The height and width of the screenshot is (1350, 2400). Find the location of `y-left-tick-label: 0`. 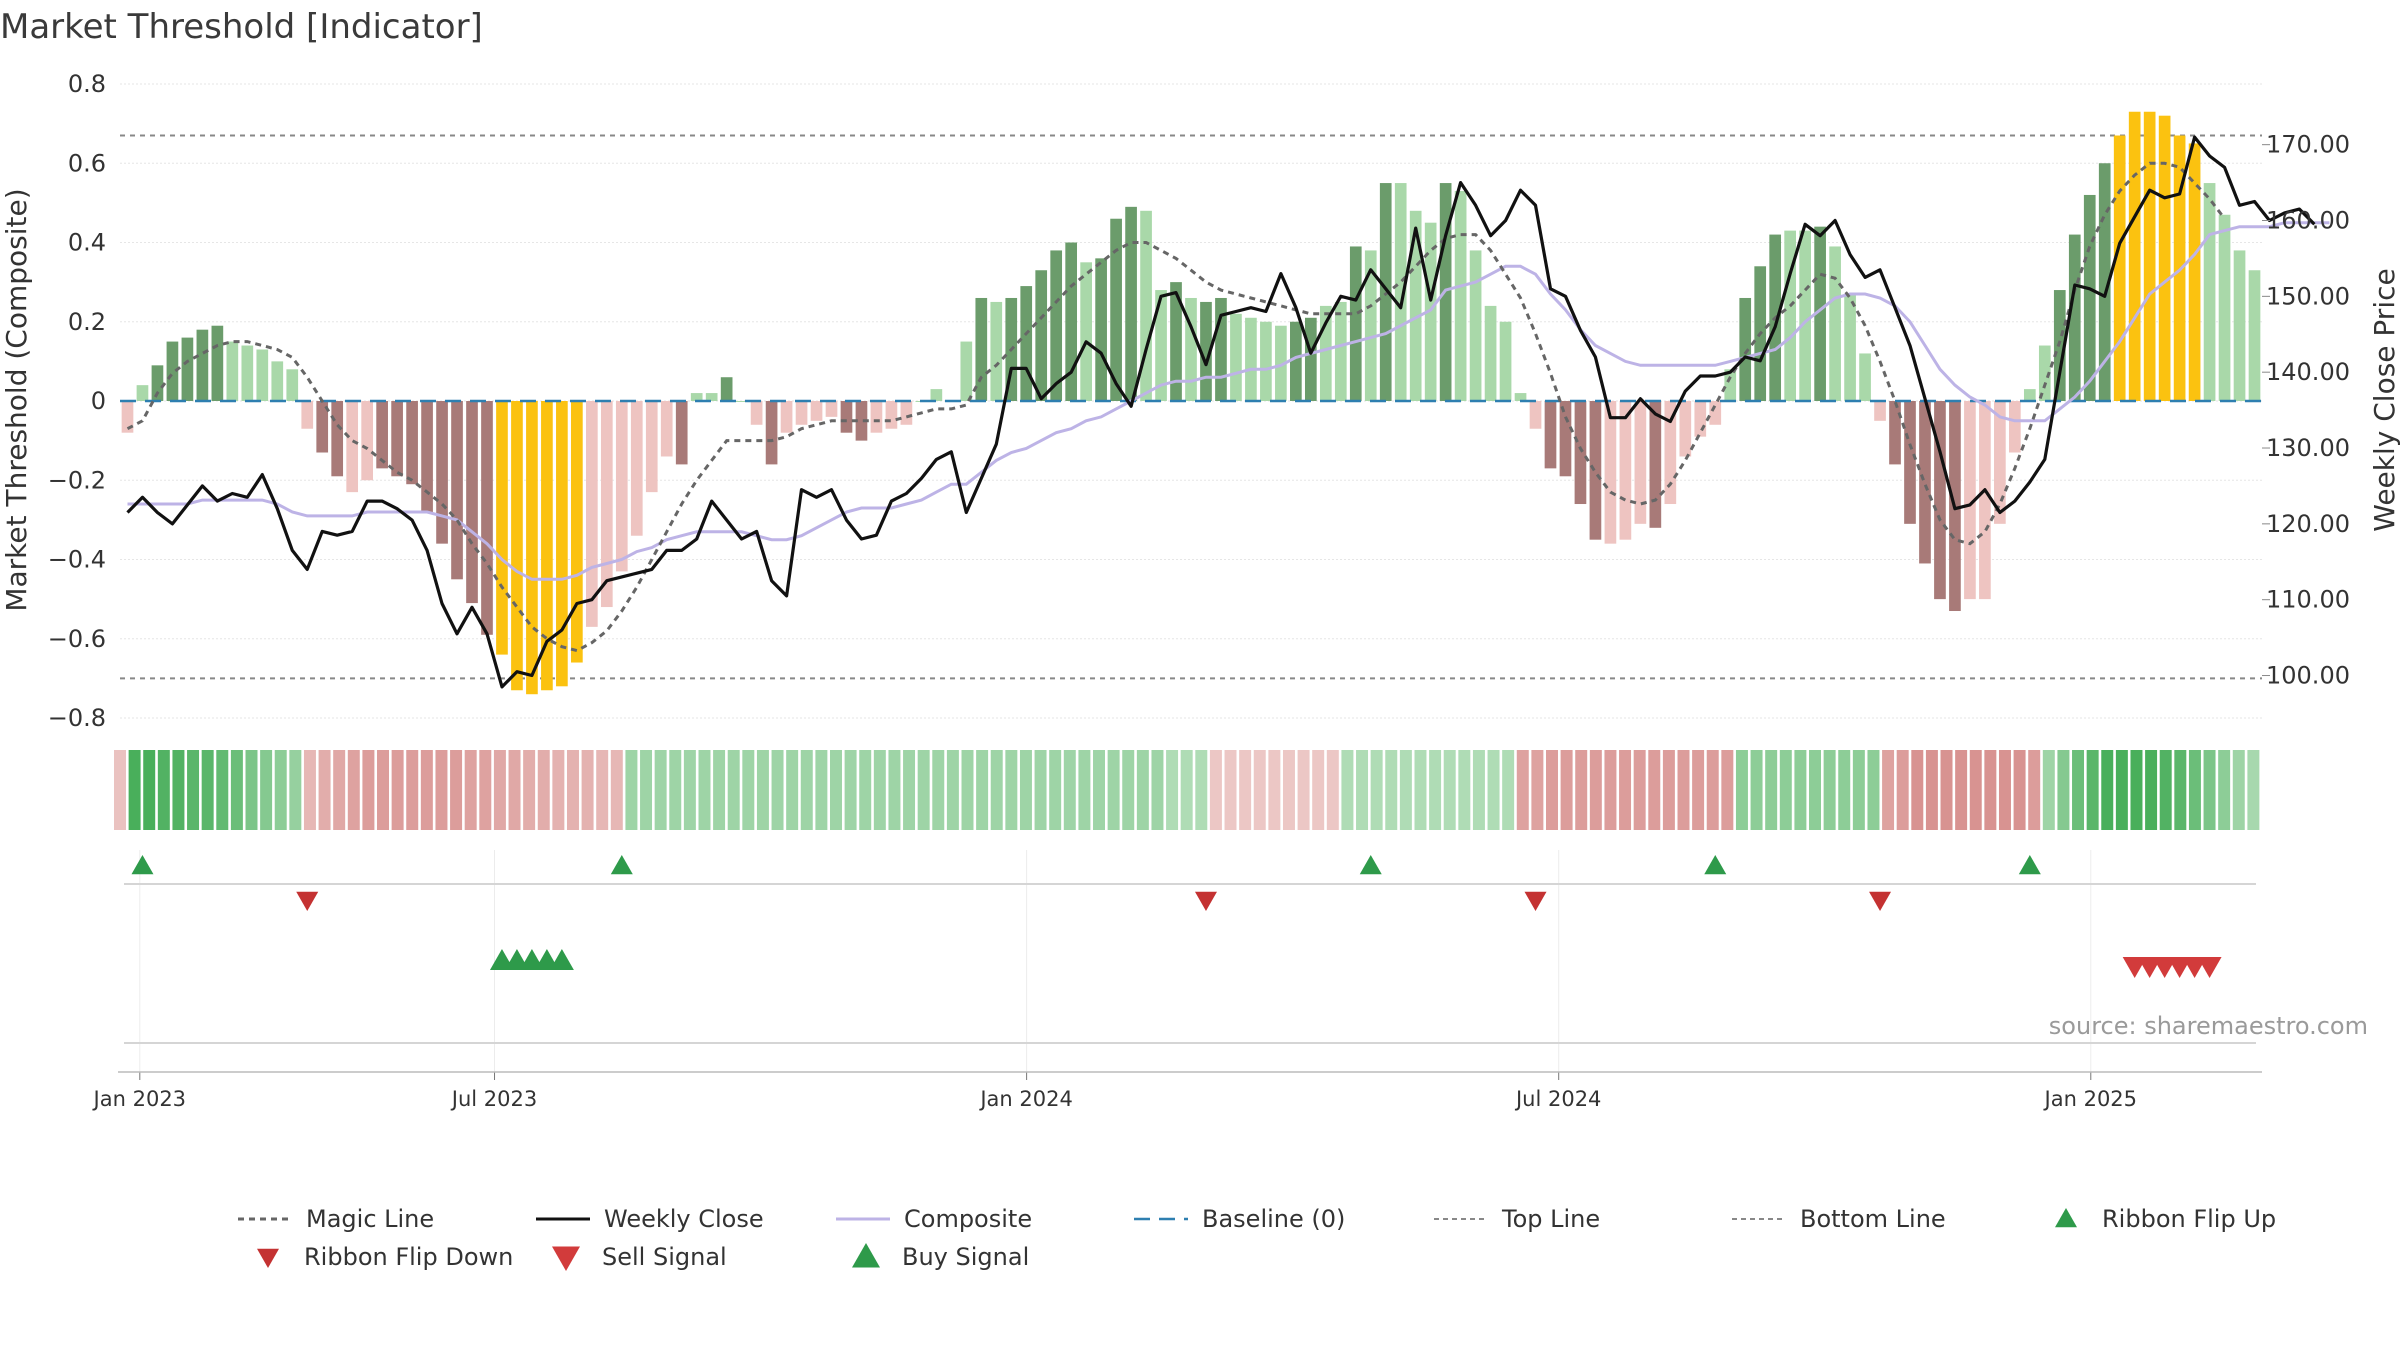

y-left-tick-label: 0 is located at coordinates (98, 401).